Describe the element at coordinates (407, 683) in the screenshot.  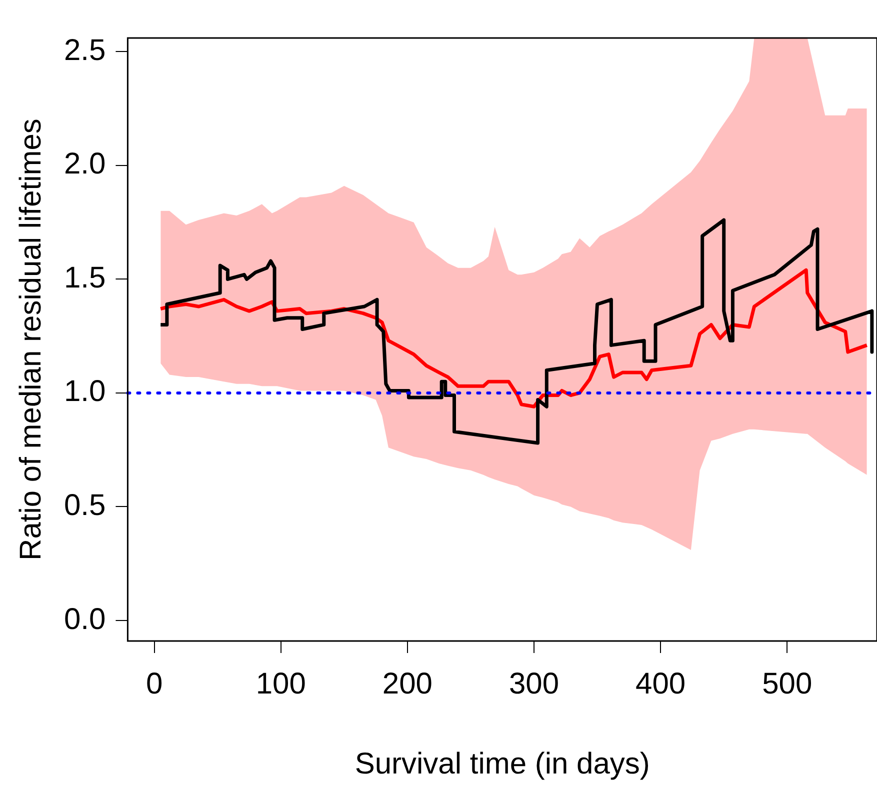
I see `x-tick-label: 200` at that location.